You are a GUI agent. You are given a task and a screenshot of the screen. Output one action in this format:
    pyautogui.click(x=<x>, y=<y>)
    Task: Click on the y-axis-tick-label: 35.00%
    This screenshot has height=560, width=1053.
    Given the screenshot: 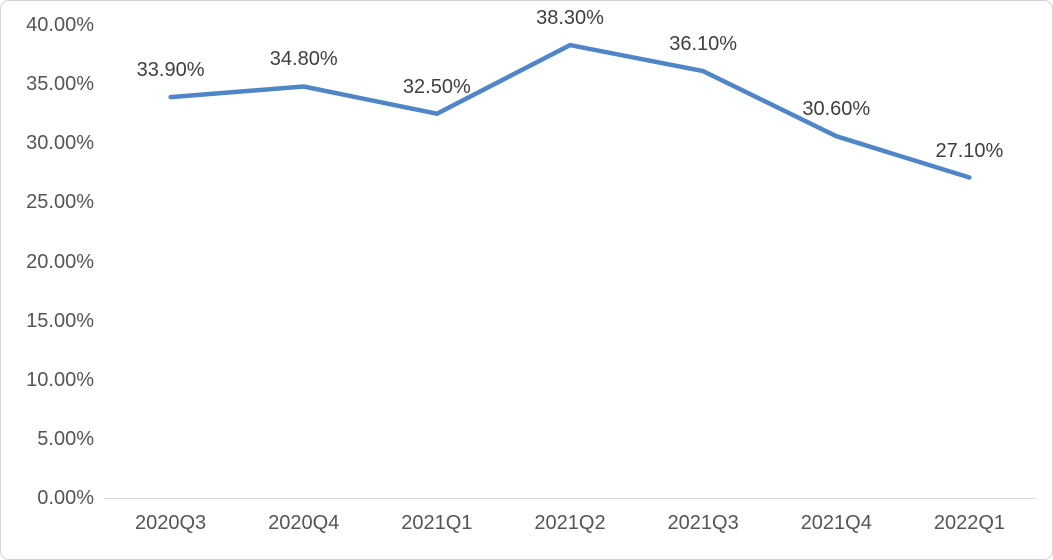 What is the action you would take?
    pyautogui.click(x=60, y=84)
    